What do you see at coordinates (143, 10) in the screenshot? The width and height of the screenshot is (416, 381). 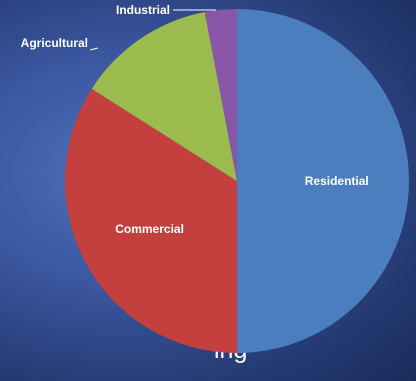 I see `pie-label-industrial: Industrial` at bounding box center [143, 10].